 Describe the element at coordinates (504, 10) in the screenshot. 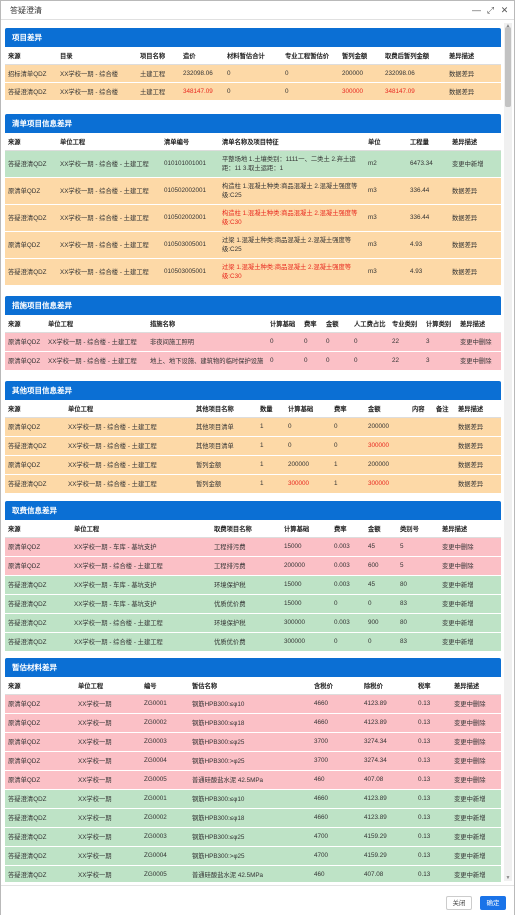

I see `close-icon: ✕` at that location.